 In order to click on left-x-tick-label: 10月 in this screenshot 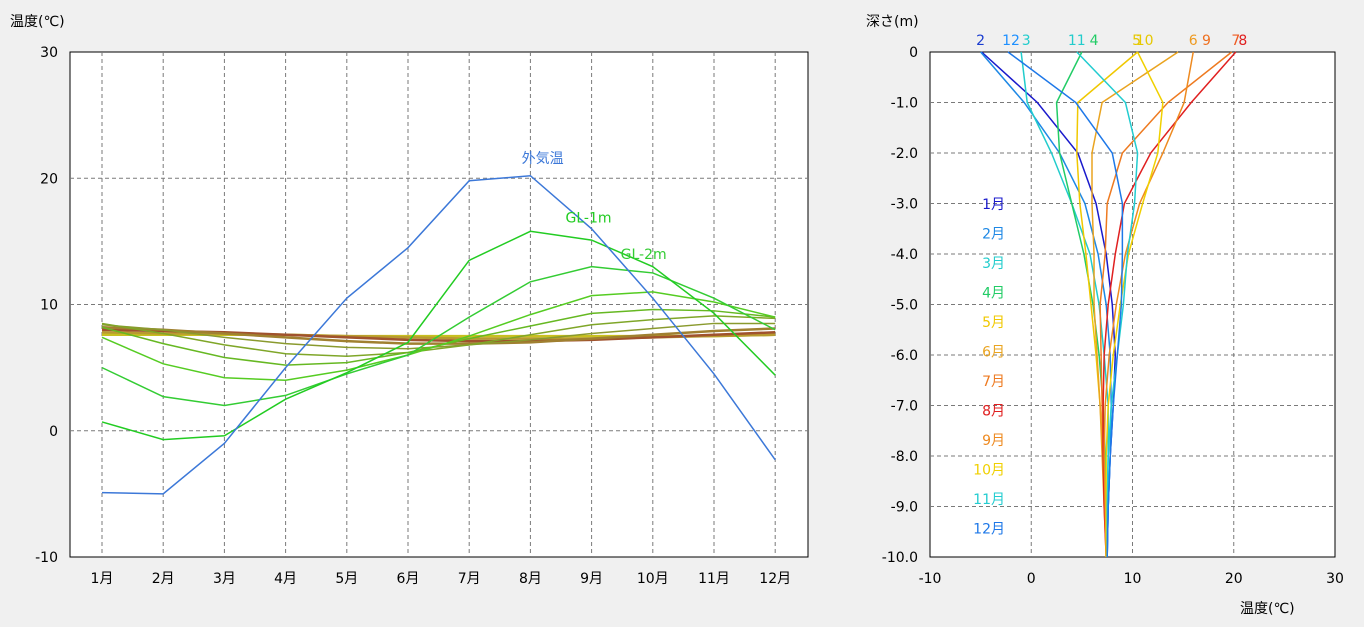, I will do `click(653, 579)`.